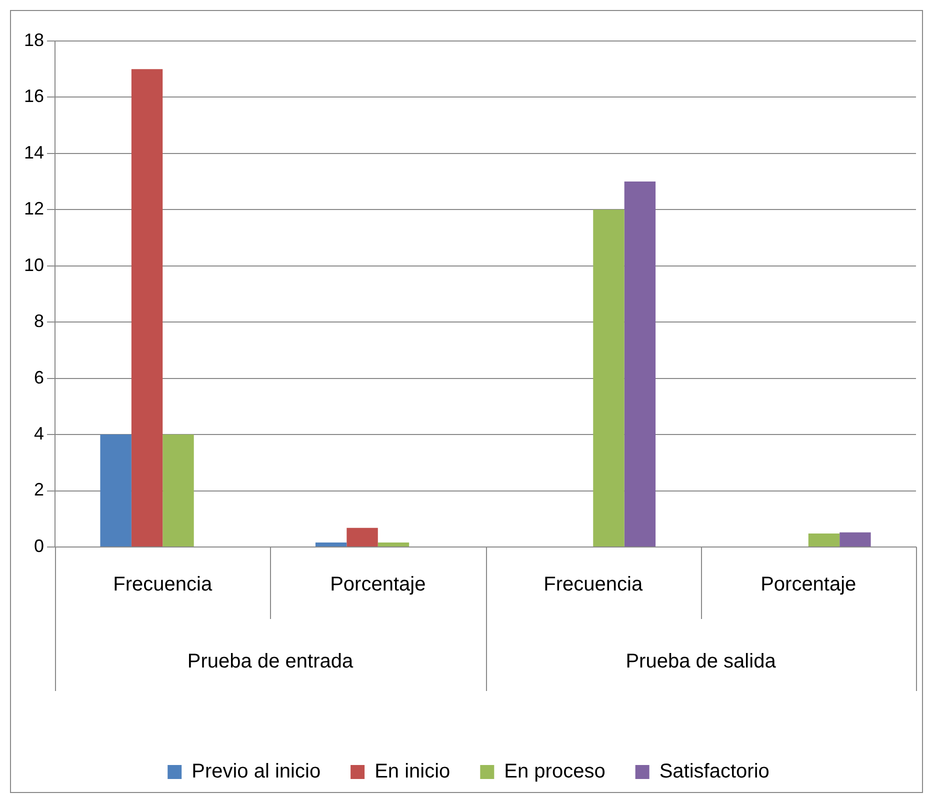  I want to click on y-tick-label: 6, so click(39, 377).